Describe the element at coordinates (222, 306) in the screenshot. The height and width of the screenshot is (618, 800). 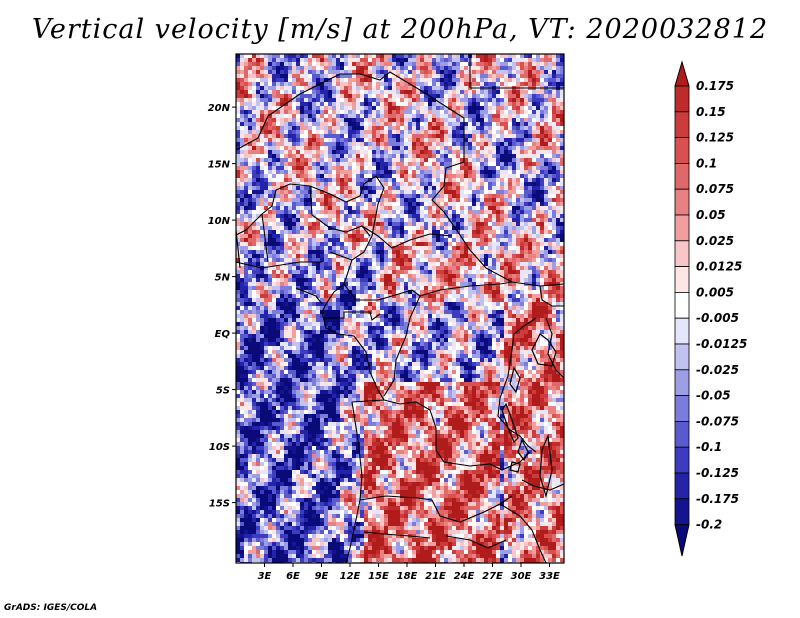
I see `latitude-axis: 20N 15N 10N 5N EQ 5S 10S 15S` at that location.